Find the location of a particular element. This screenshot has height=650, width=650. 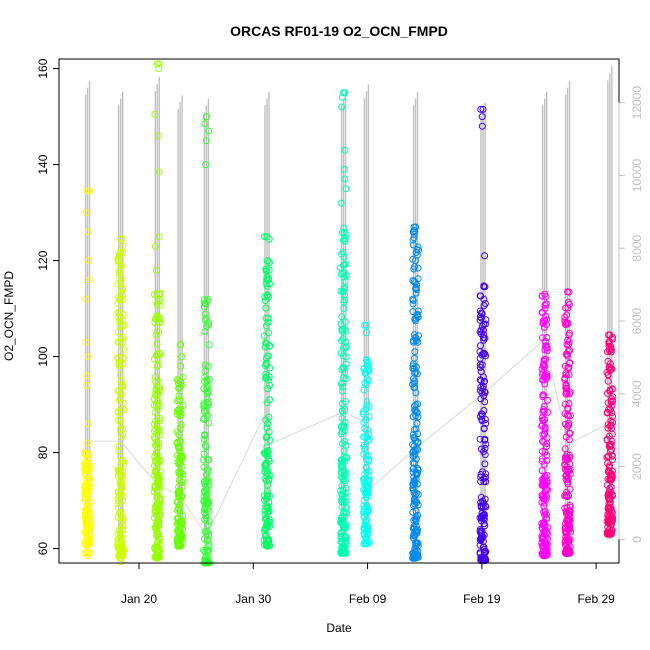

y-tick-label: 80 is located at coordinates (43, 453).